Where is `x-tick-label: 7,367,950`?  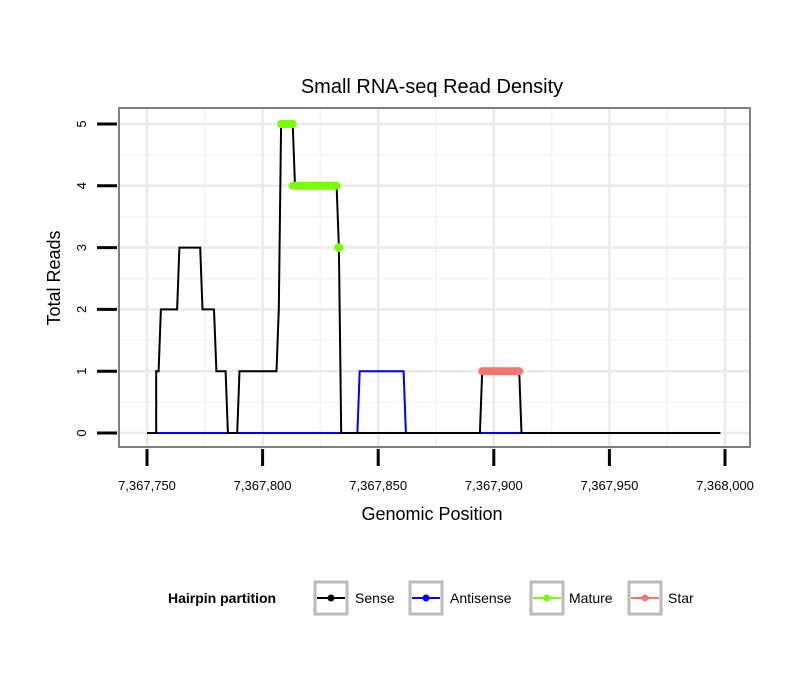
x-tick-label: 7,367,950 is located at coordinates (609, 485).